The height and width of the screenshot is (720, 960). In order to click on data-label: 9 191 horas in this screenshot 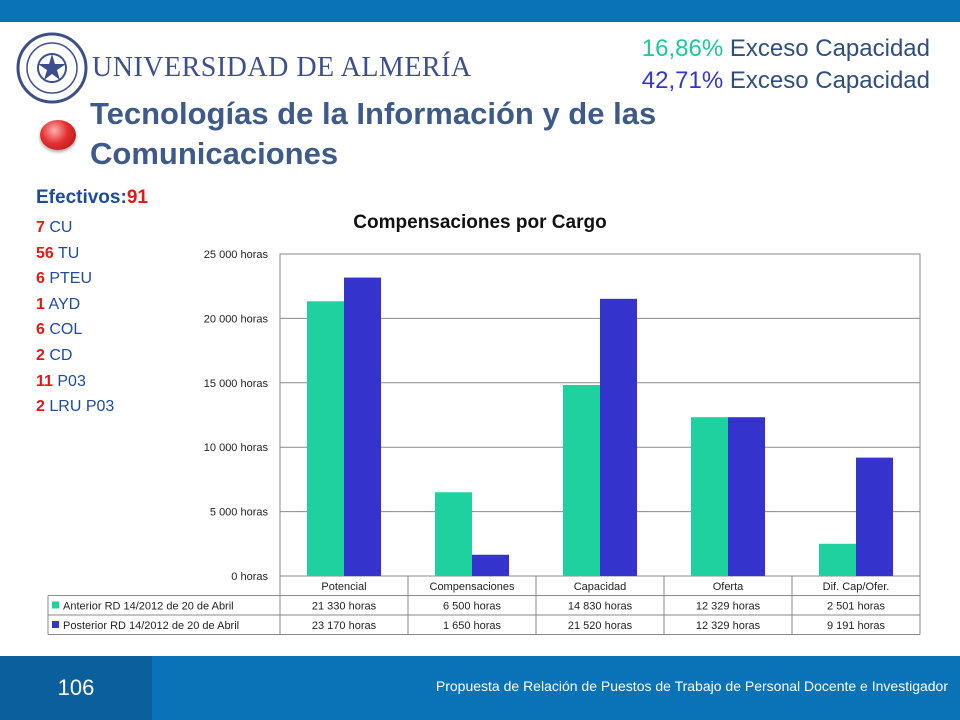, I will do `click(856, 626)`.